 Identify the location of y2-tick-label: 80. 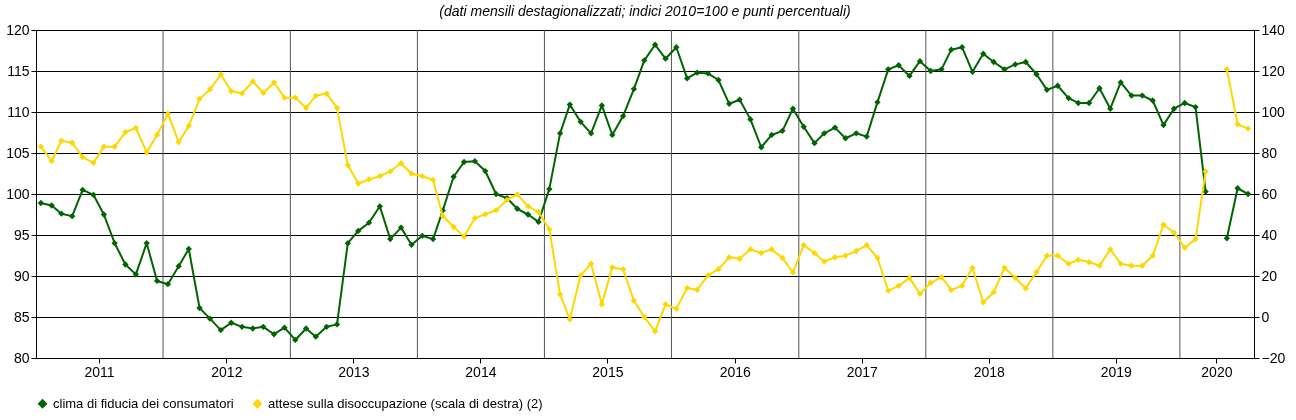
(1269, 152).